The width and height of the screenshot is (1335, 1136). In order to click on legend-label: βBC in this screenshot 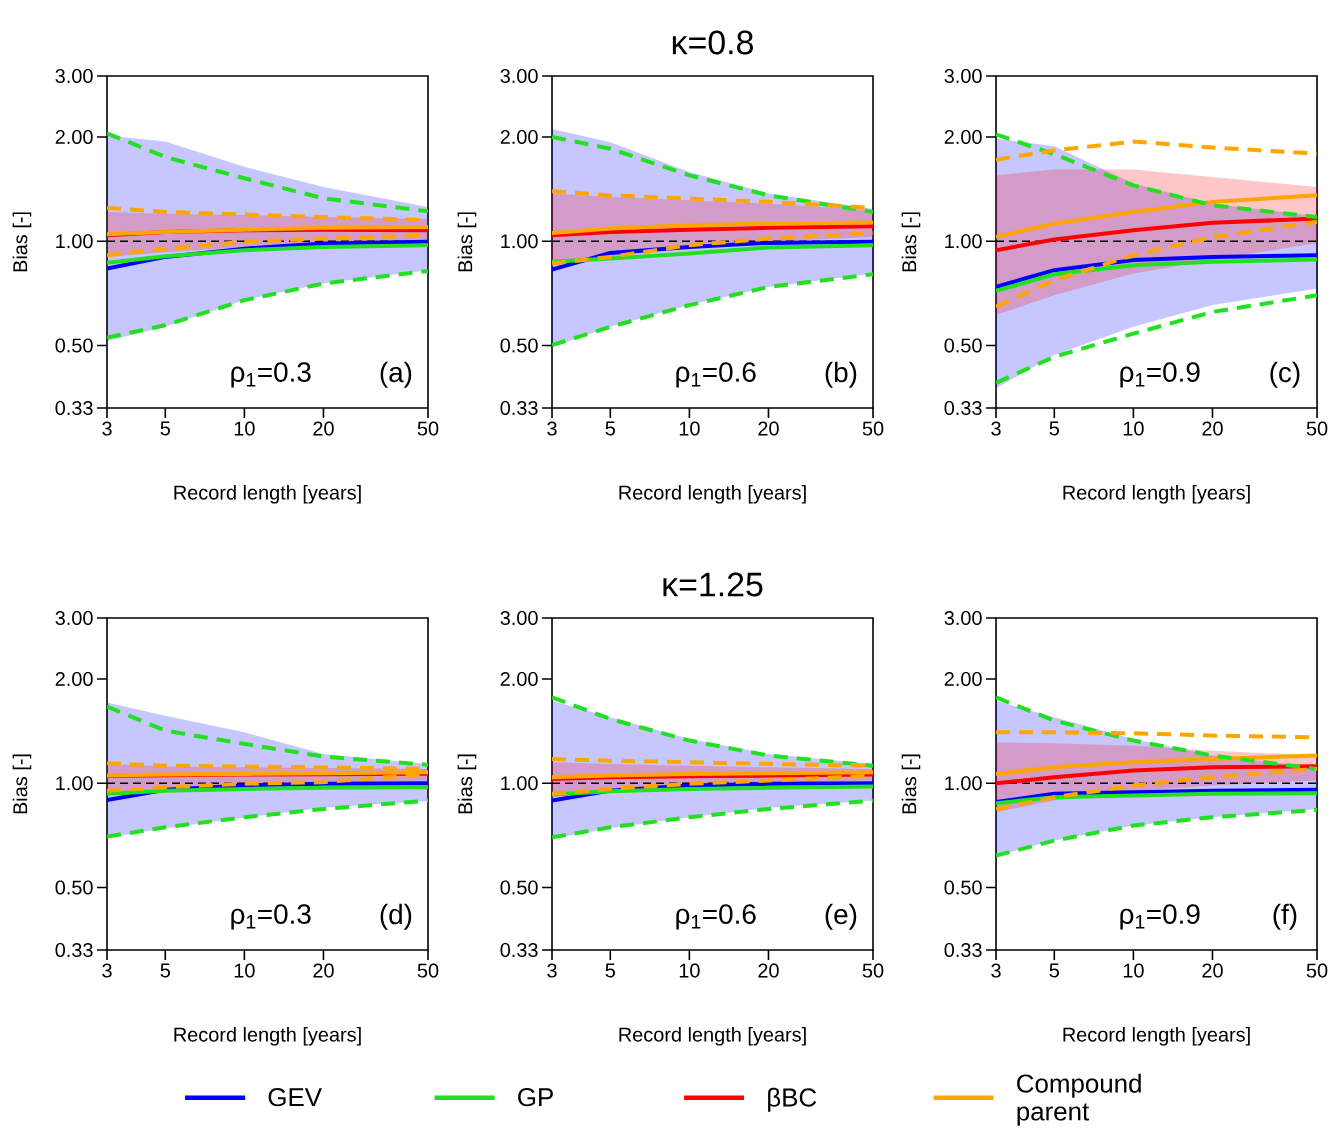, I will do `click(792, 1099)`.